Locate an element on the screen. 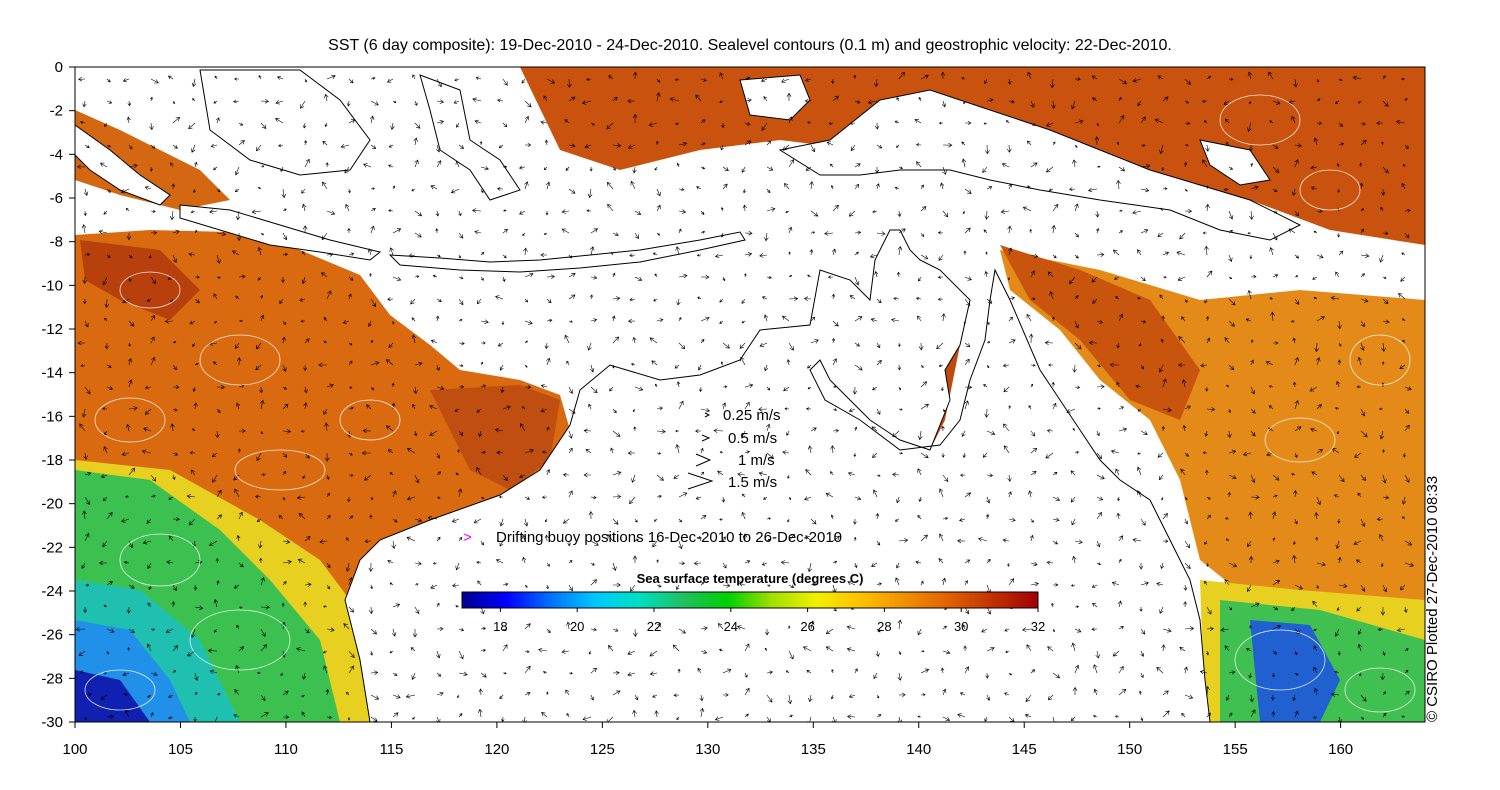 The image size is (1500, 790). sumatra-outline is located at coordinates (122, 165).